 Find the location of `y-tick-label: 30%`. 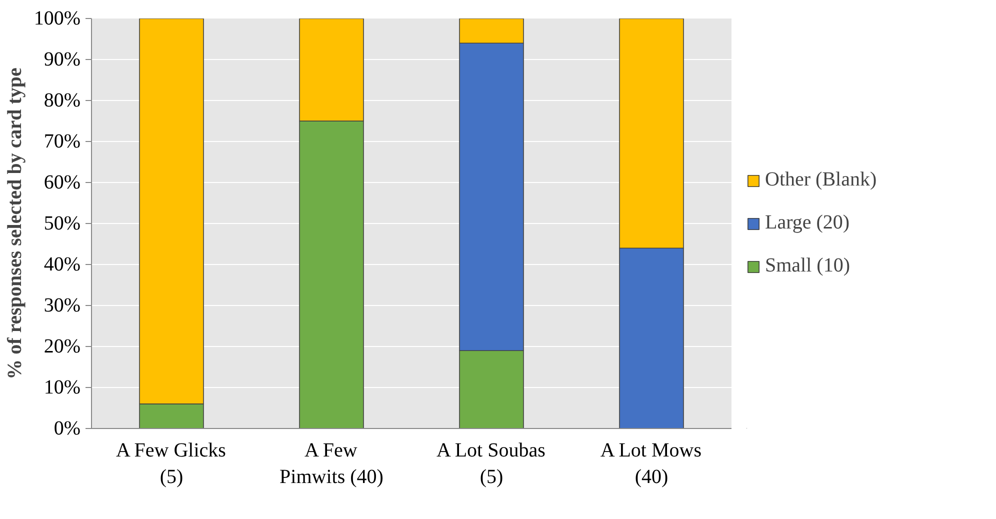

y-tick-label: 30% is located at coordinates (62, 305).